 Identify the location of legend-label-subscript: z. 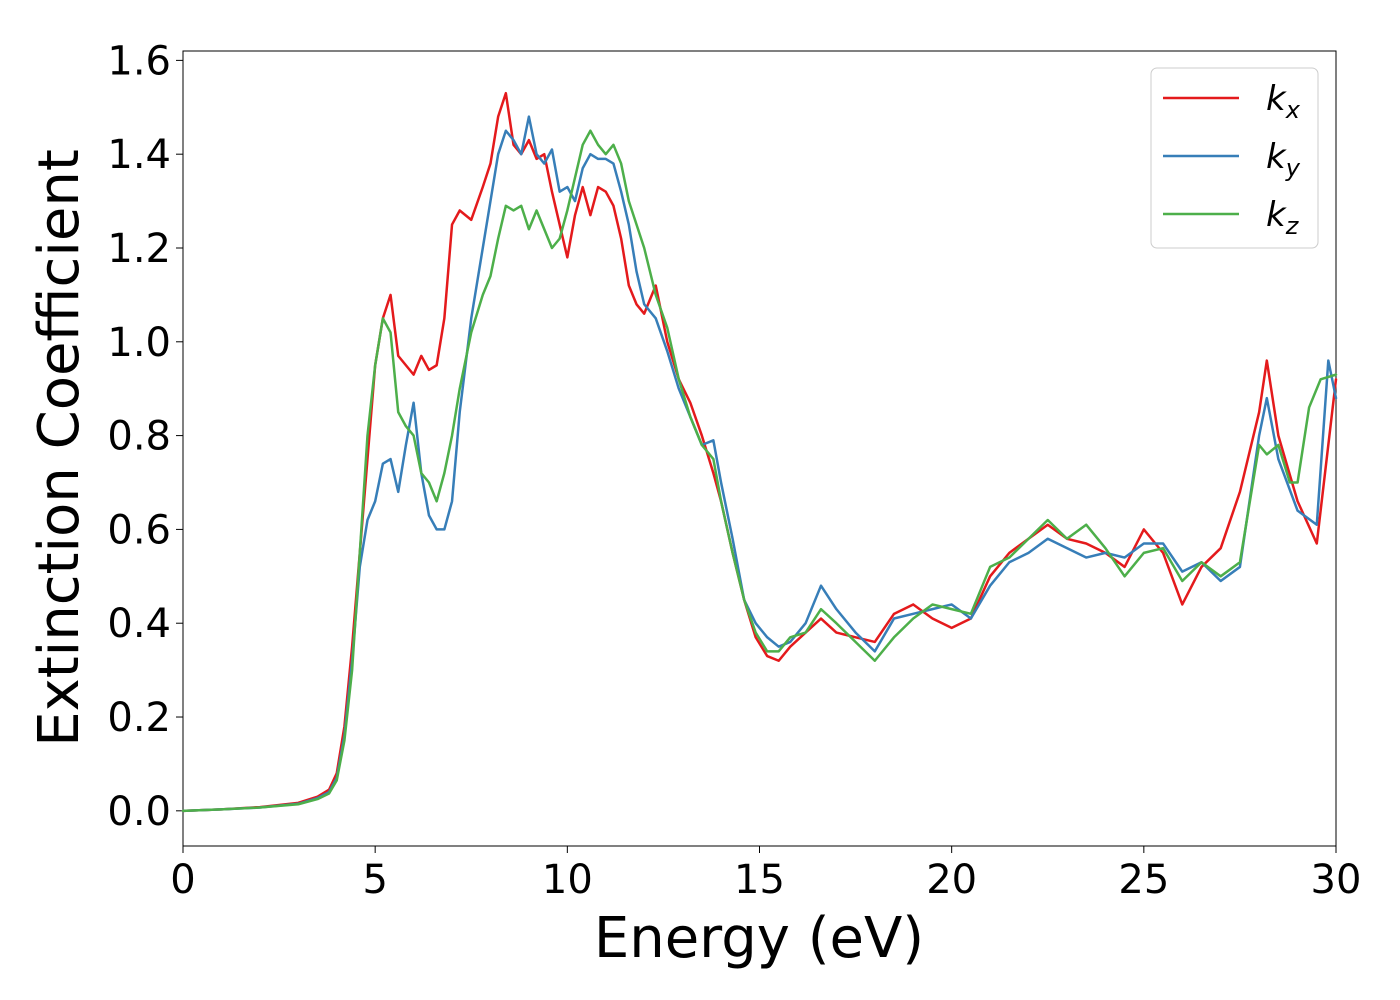
(1292, 226).